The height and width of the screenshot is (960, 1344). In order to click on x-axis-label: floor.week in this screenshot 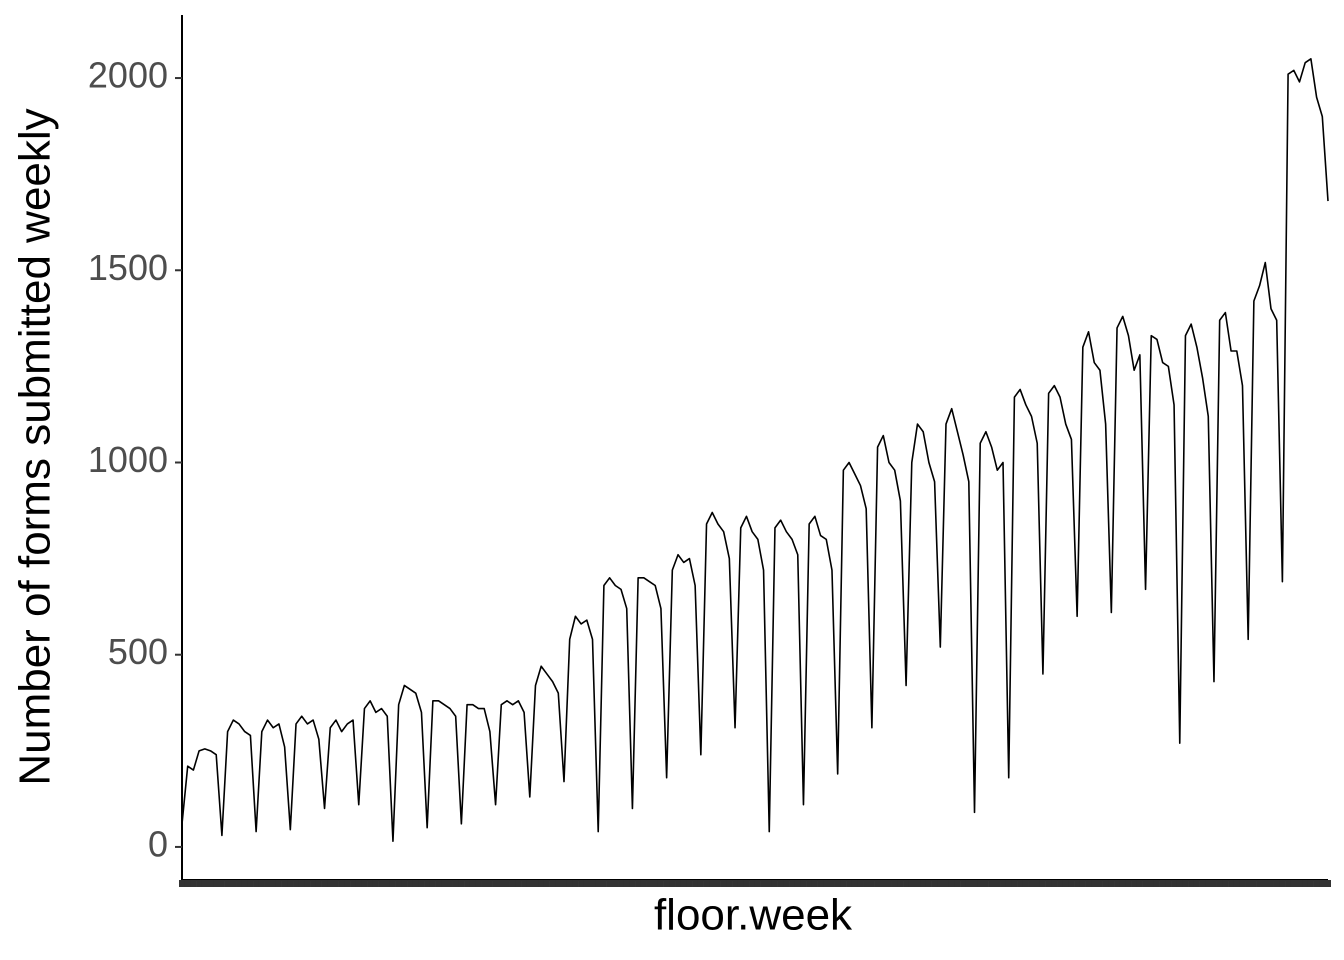, I will do `click(753, 915)`.